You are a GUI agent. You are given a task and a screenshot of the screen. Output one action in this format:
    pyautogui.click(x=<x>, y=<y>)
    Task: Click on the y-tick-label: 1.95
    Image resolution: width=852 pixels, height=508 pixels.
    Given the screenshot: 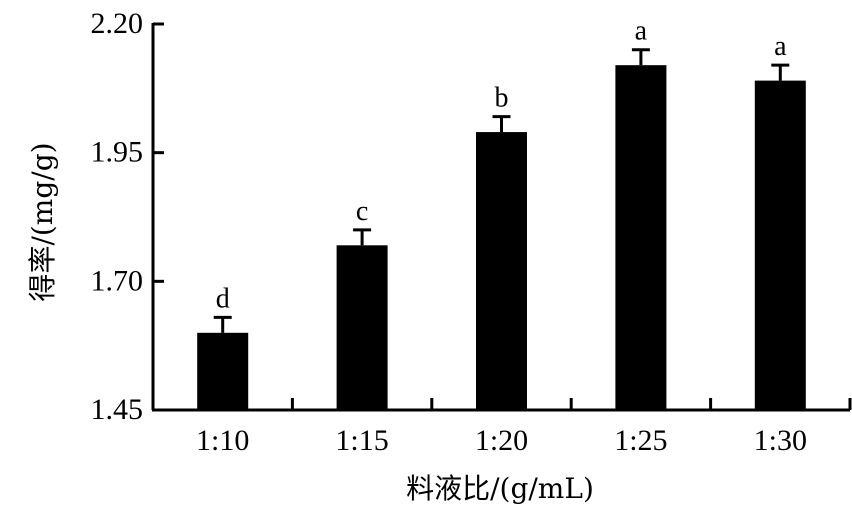 What is the action you would take?
    pyautogui.click(x=117, y=152)
    